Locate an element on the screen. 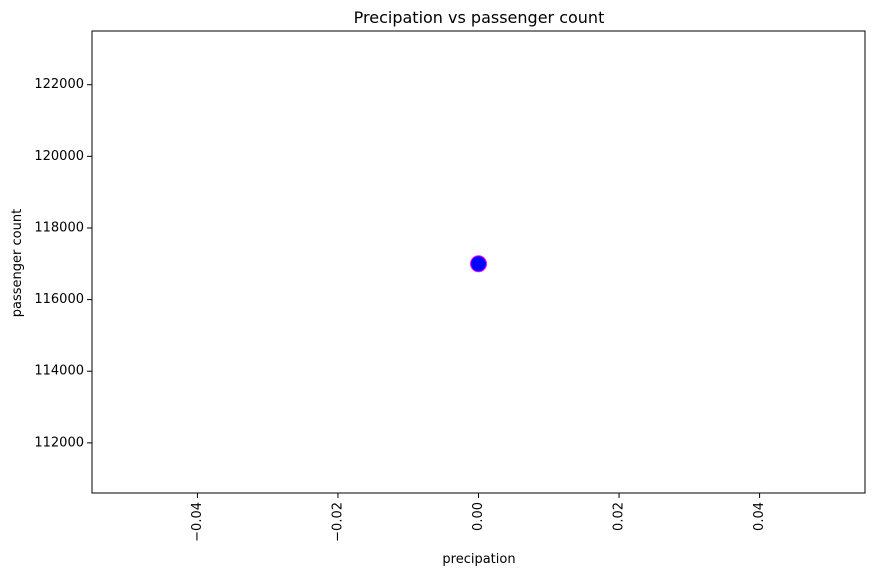  y-tick-label: 112000 is located at coordinates (59, 442).